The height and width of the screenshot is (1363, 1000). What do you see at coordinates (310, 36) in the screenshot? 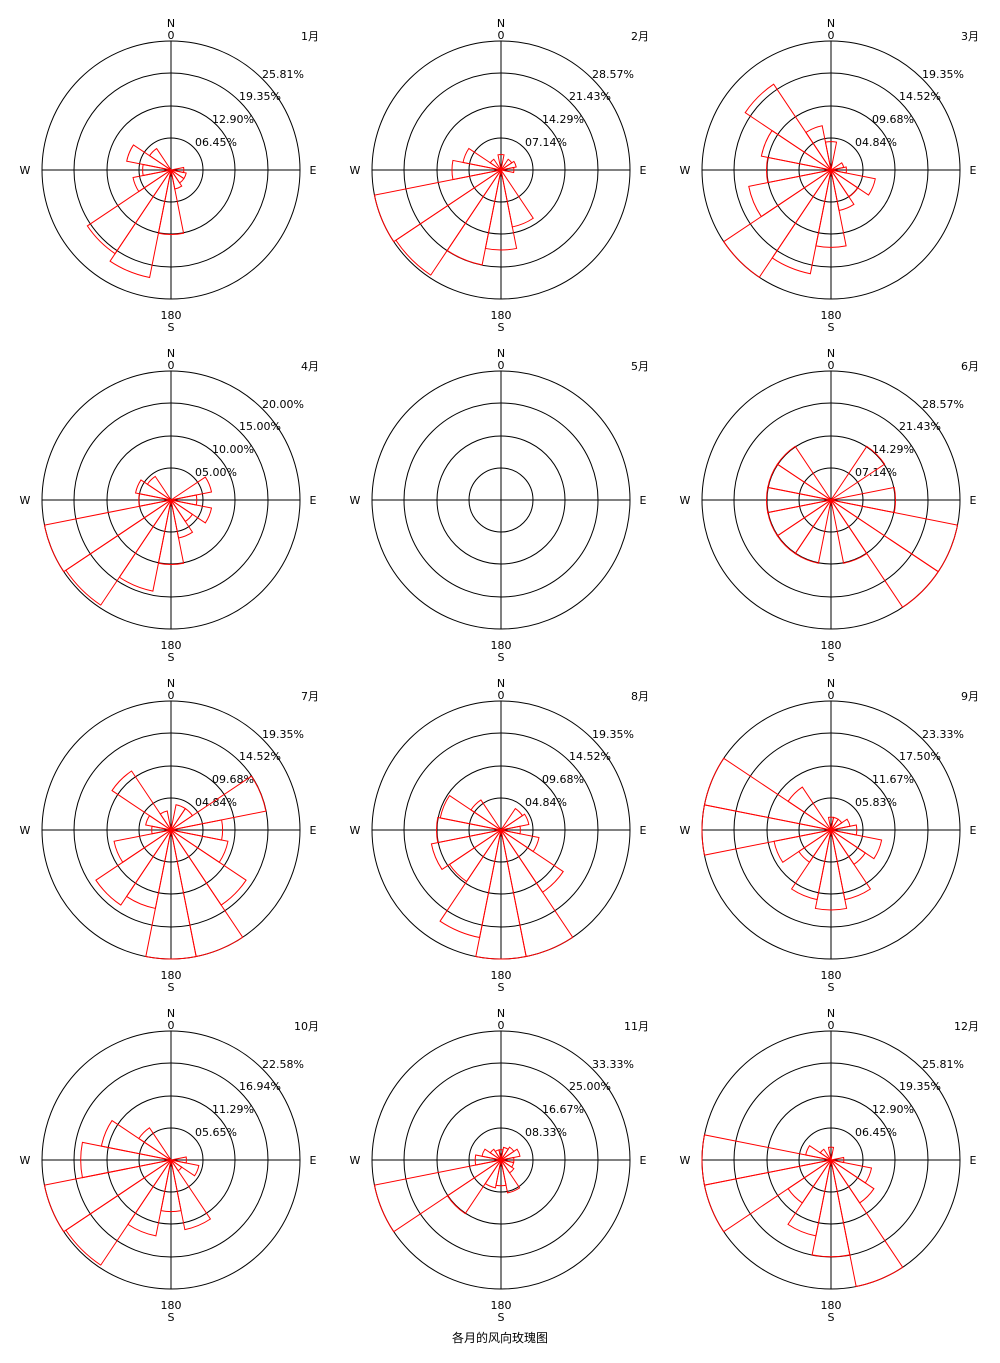
I see `month-label: 1月` at bounding box center [310, 36].